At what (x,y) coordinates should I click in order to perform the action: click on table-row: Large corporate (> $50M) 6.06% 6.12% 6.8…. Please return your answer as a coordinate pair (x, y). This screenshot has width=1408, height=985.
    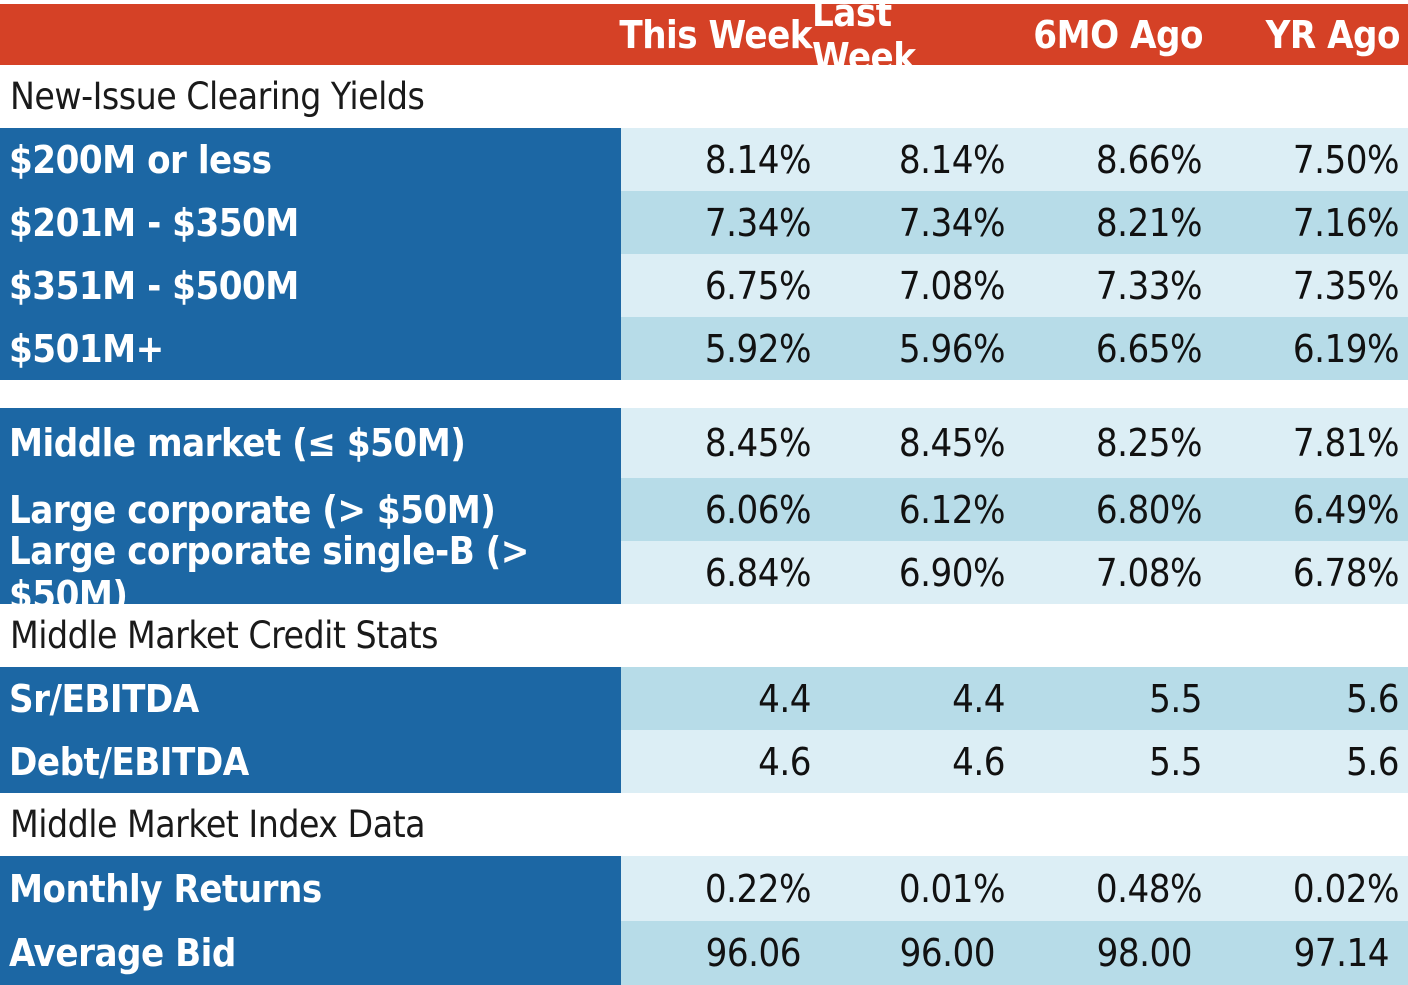
    Looking at the image, I should click on (704, 509).